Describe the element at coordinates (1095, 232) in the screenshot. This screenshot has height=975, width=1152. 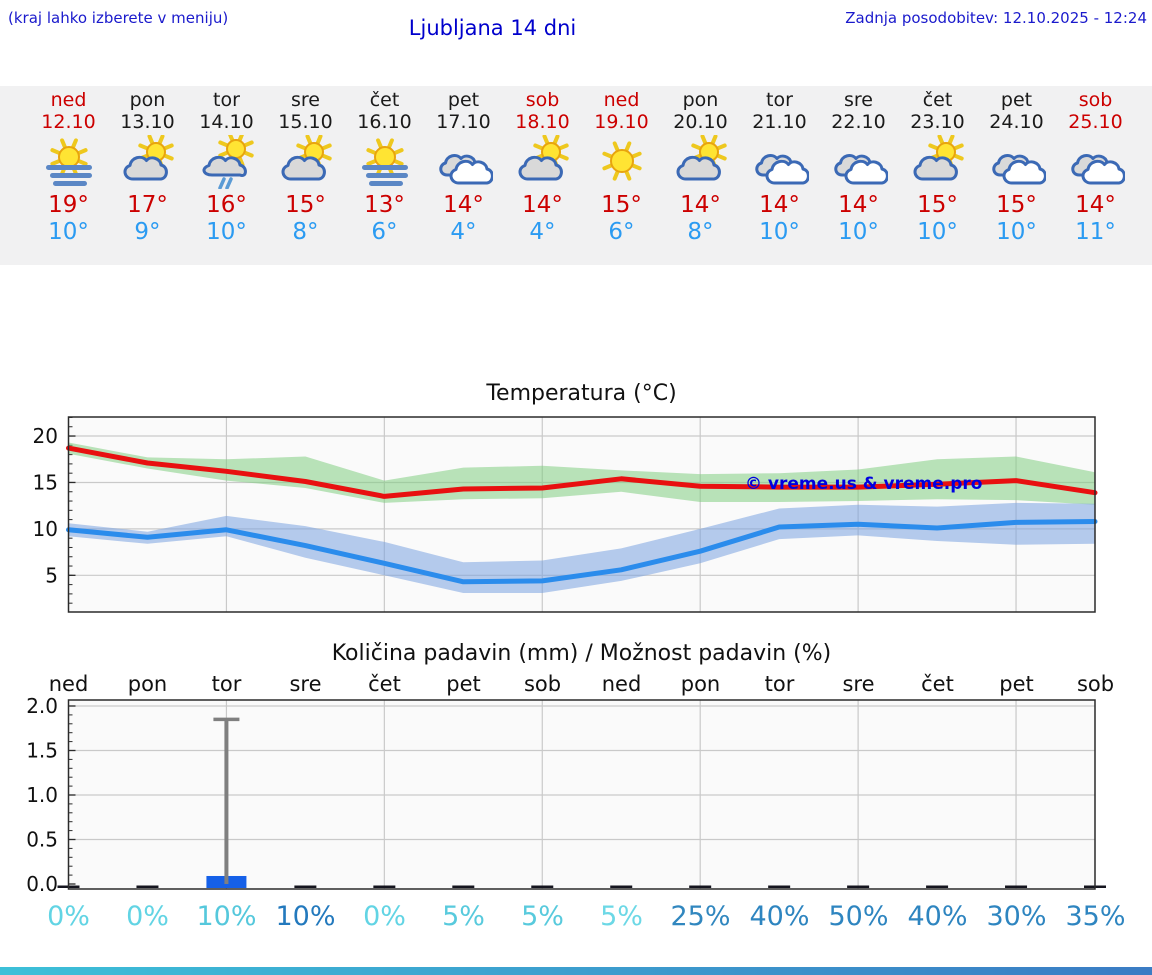
I see `low-temp: 11°` at that location.